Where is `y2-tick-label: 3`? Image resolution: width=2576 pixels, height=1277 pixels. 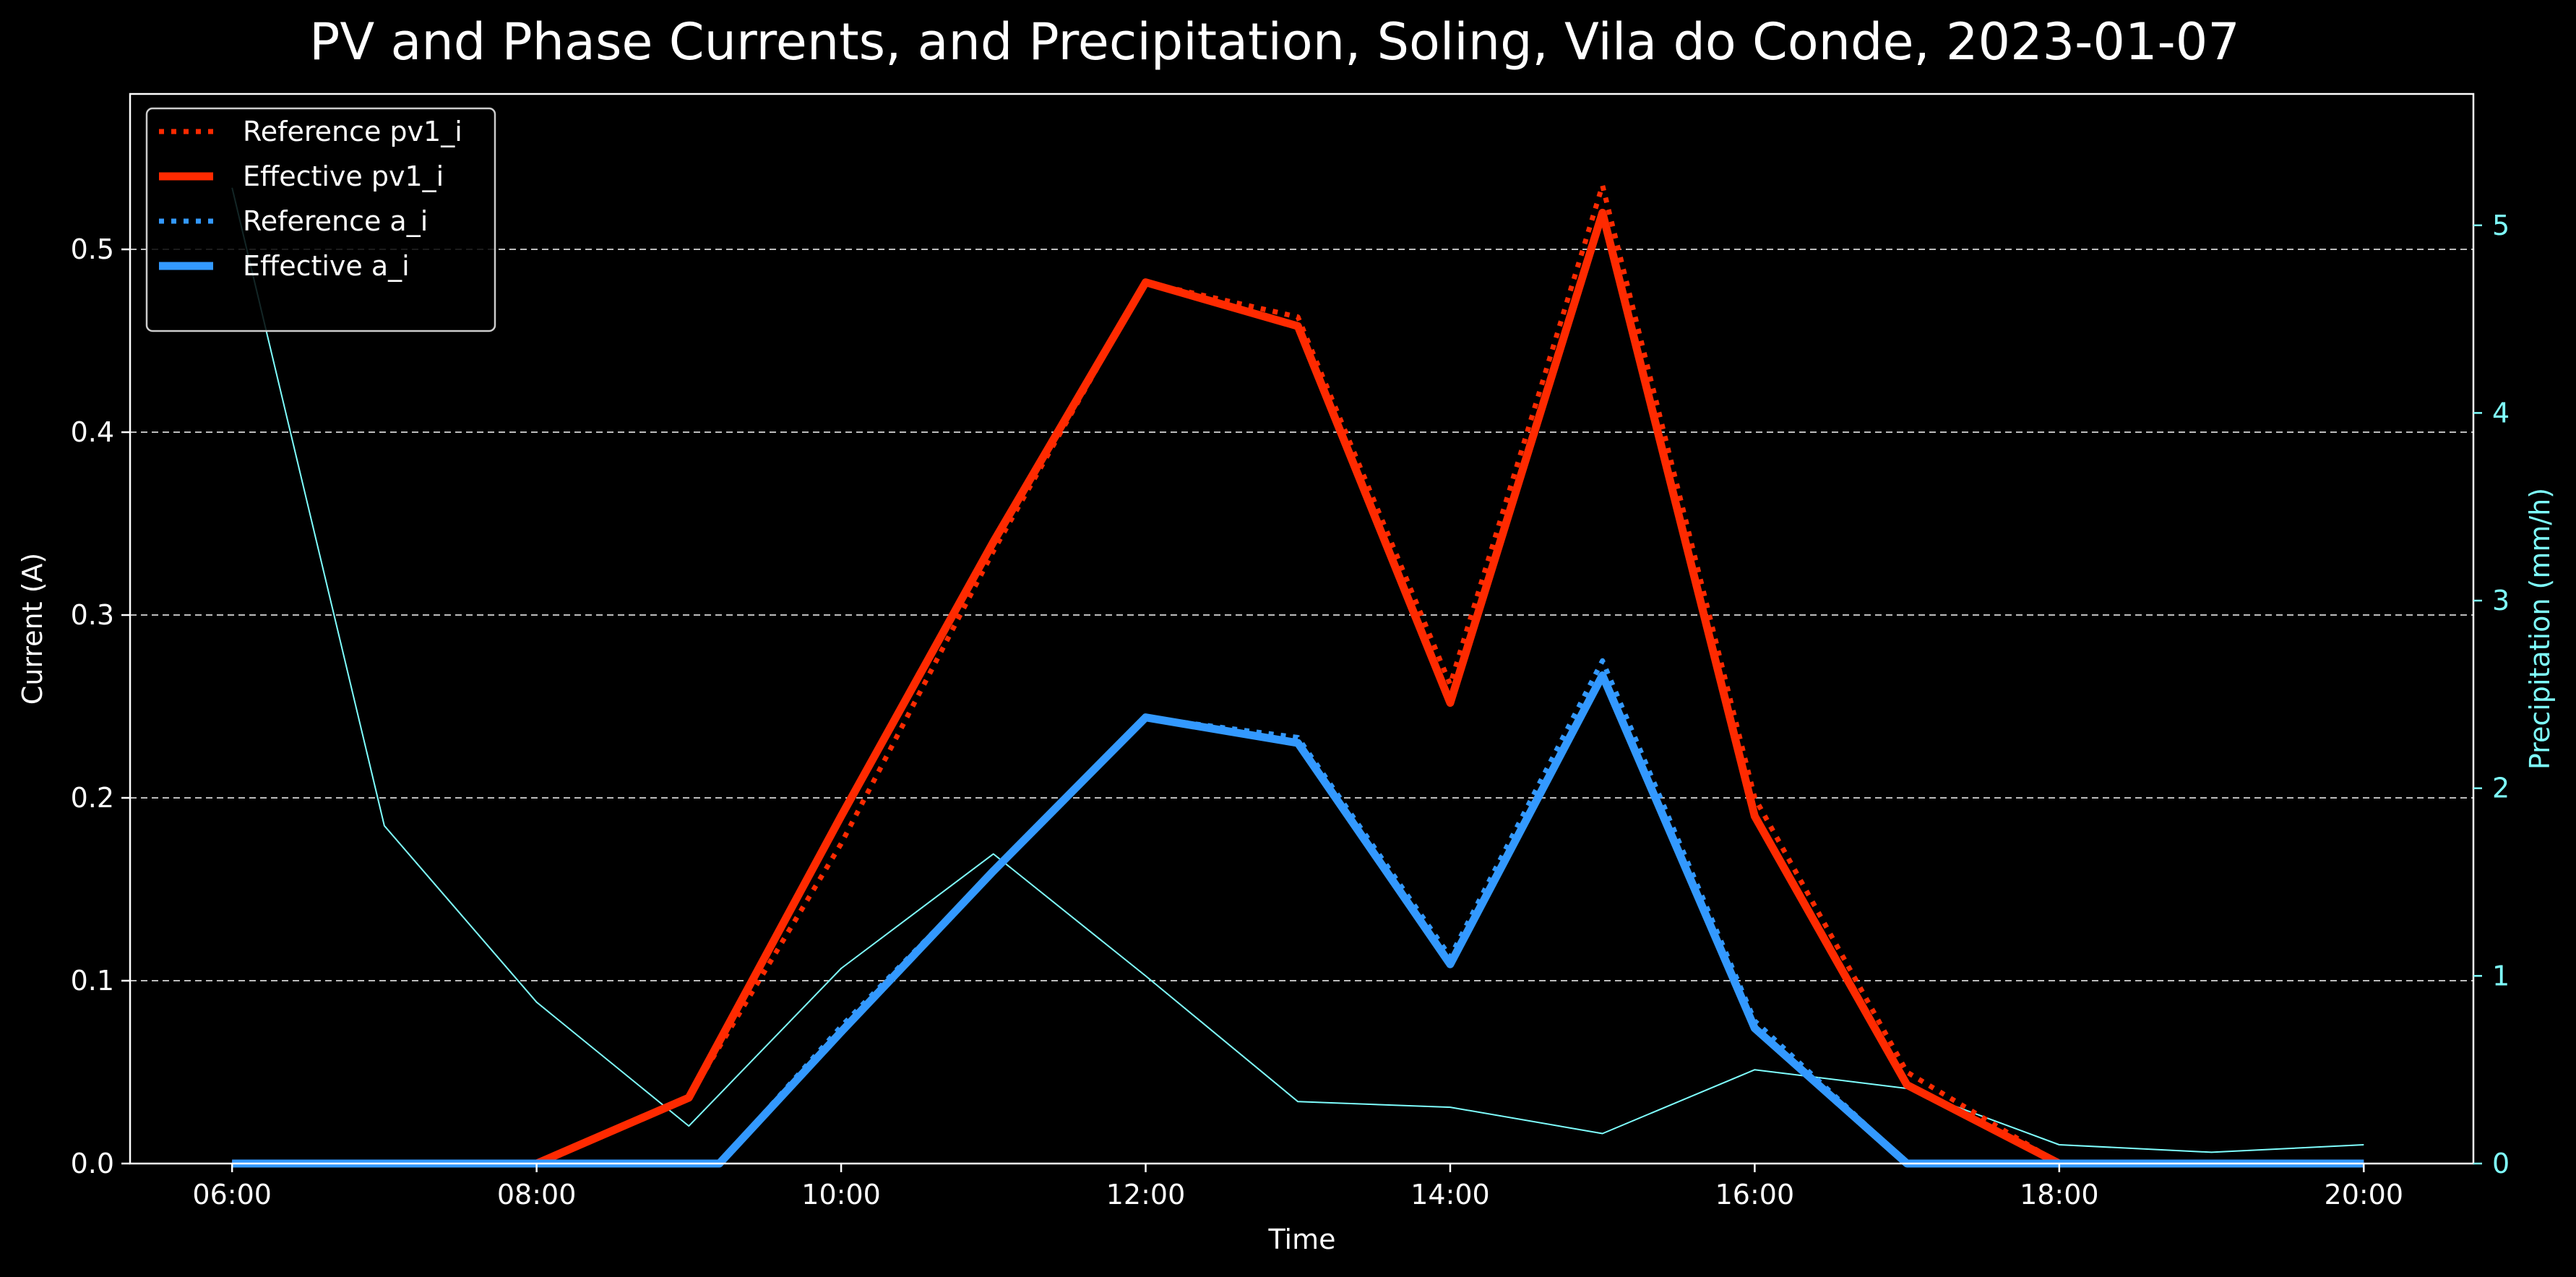 y2-tick-label: 3 is located at coordinates (2501, 600).